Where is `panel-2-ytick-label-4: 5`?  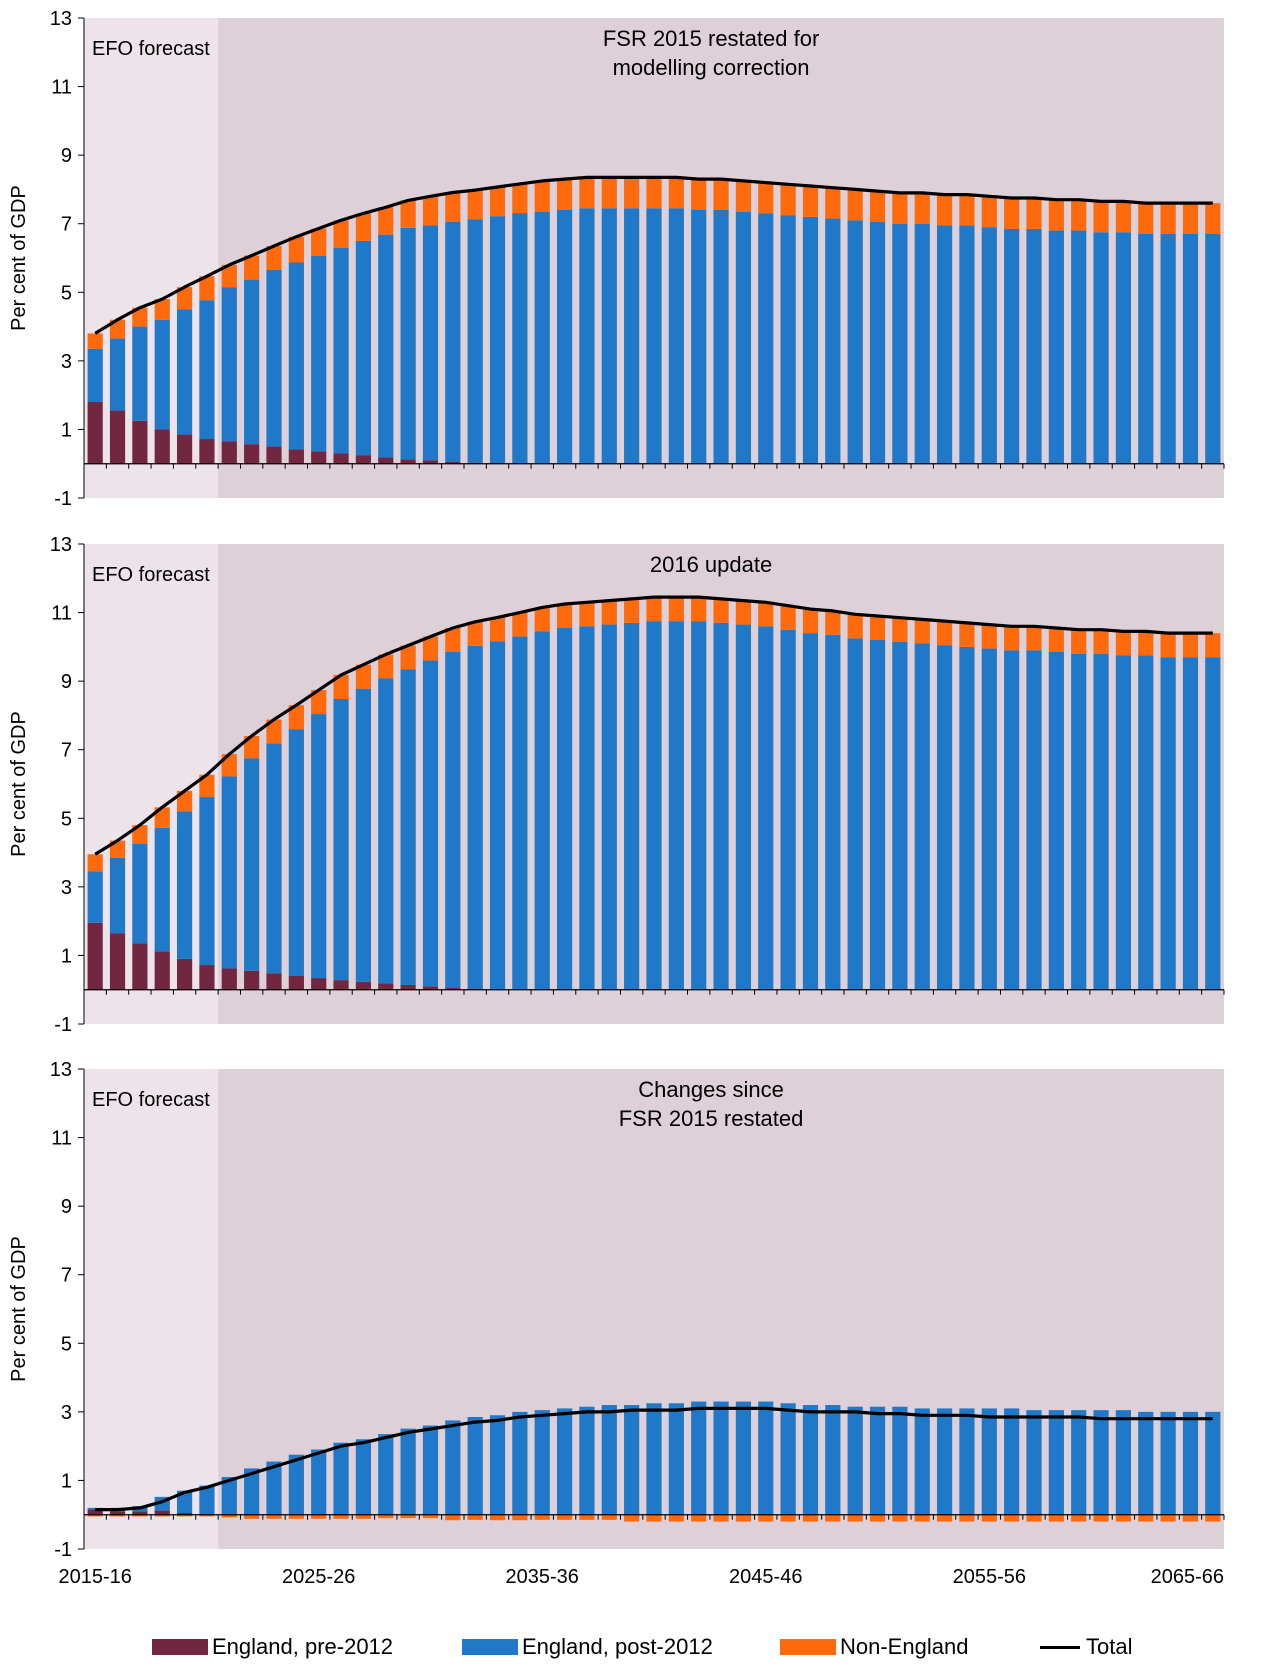 panel-2-ytick-label-4: 5 is located at coordinates (66, 819).